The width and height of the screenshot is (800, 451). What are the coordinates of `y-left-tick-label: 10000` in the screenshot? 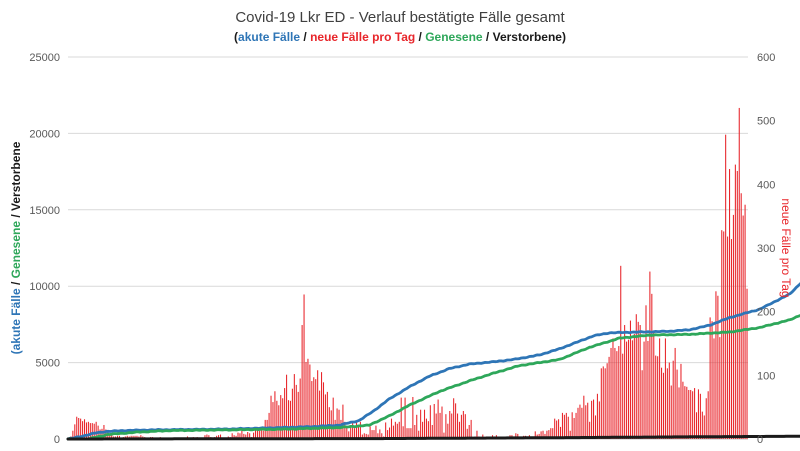 It's located at (44, 287).